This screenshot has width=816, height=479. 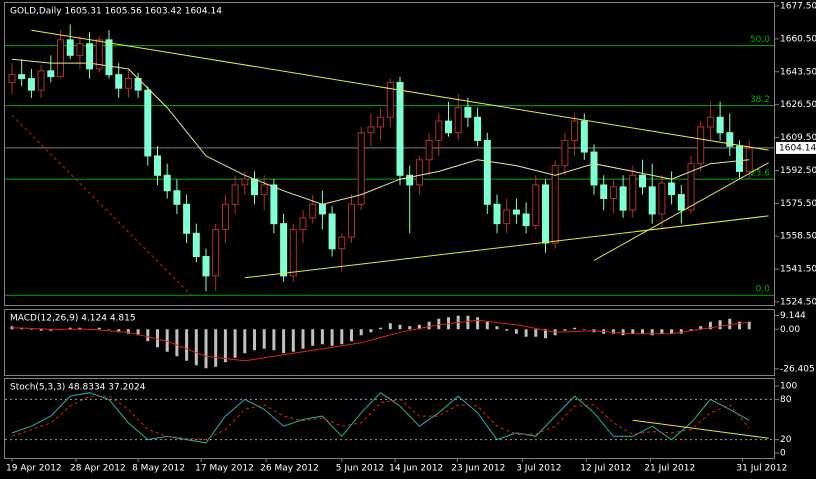 I want to click on trendline, so click(x=681, y=211).